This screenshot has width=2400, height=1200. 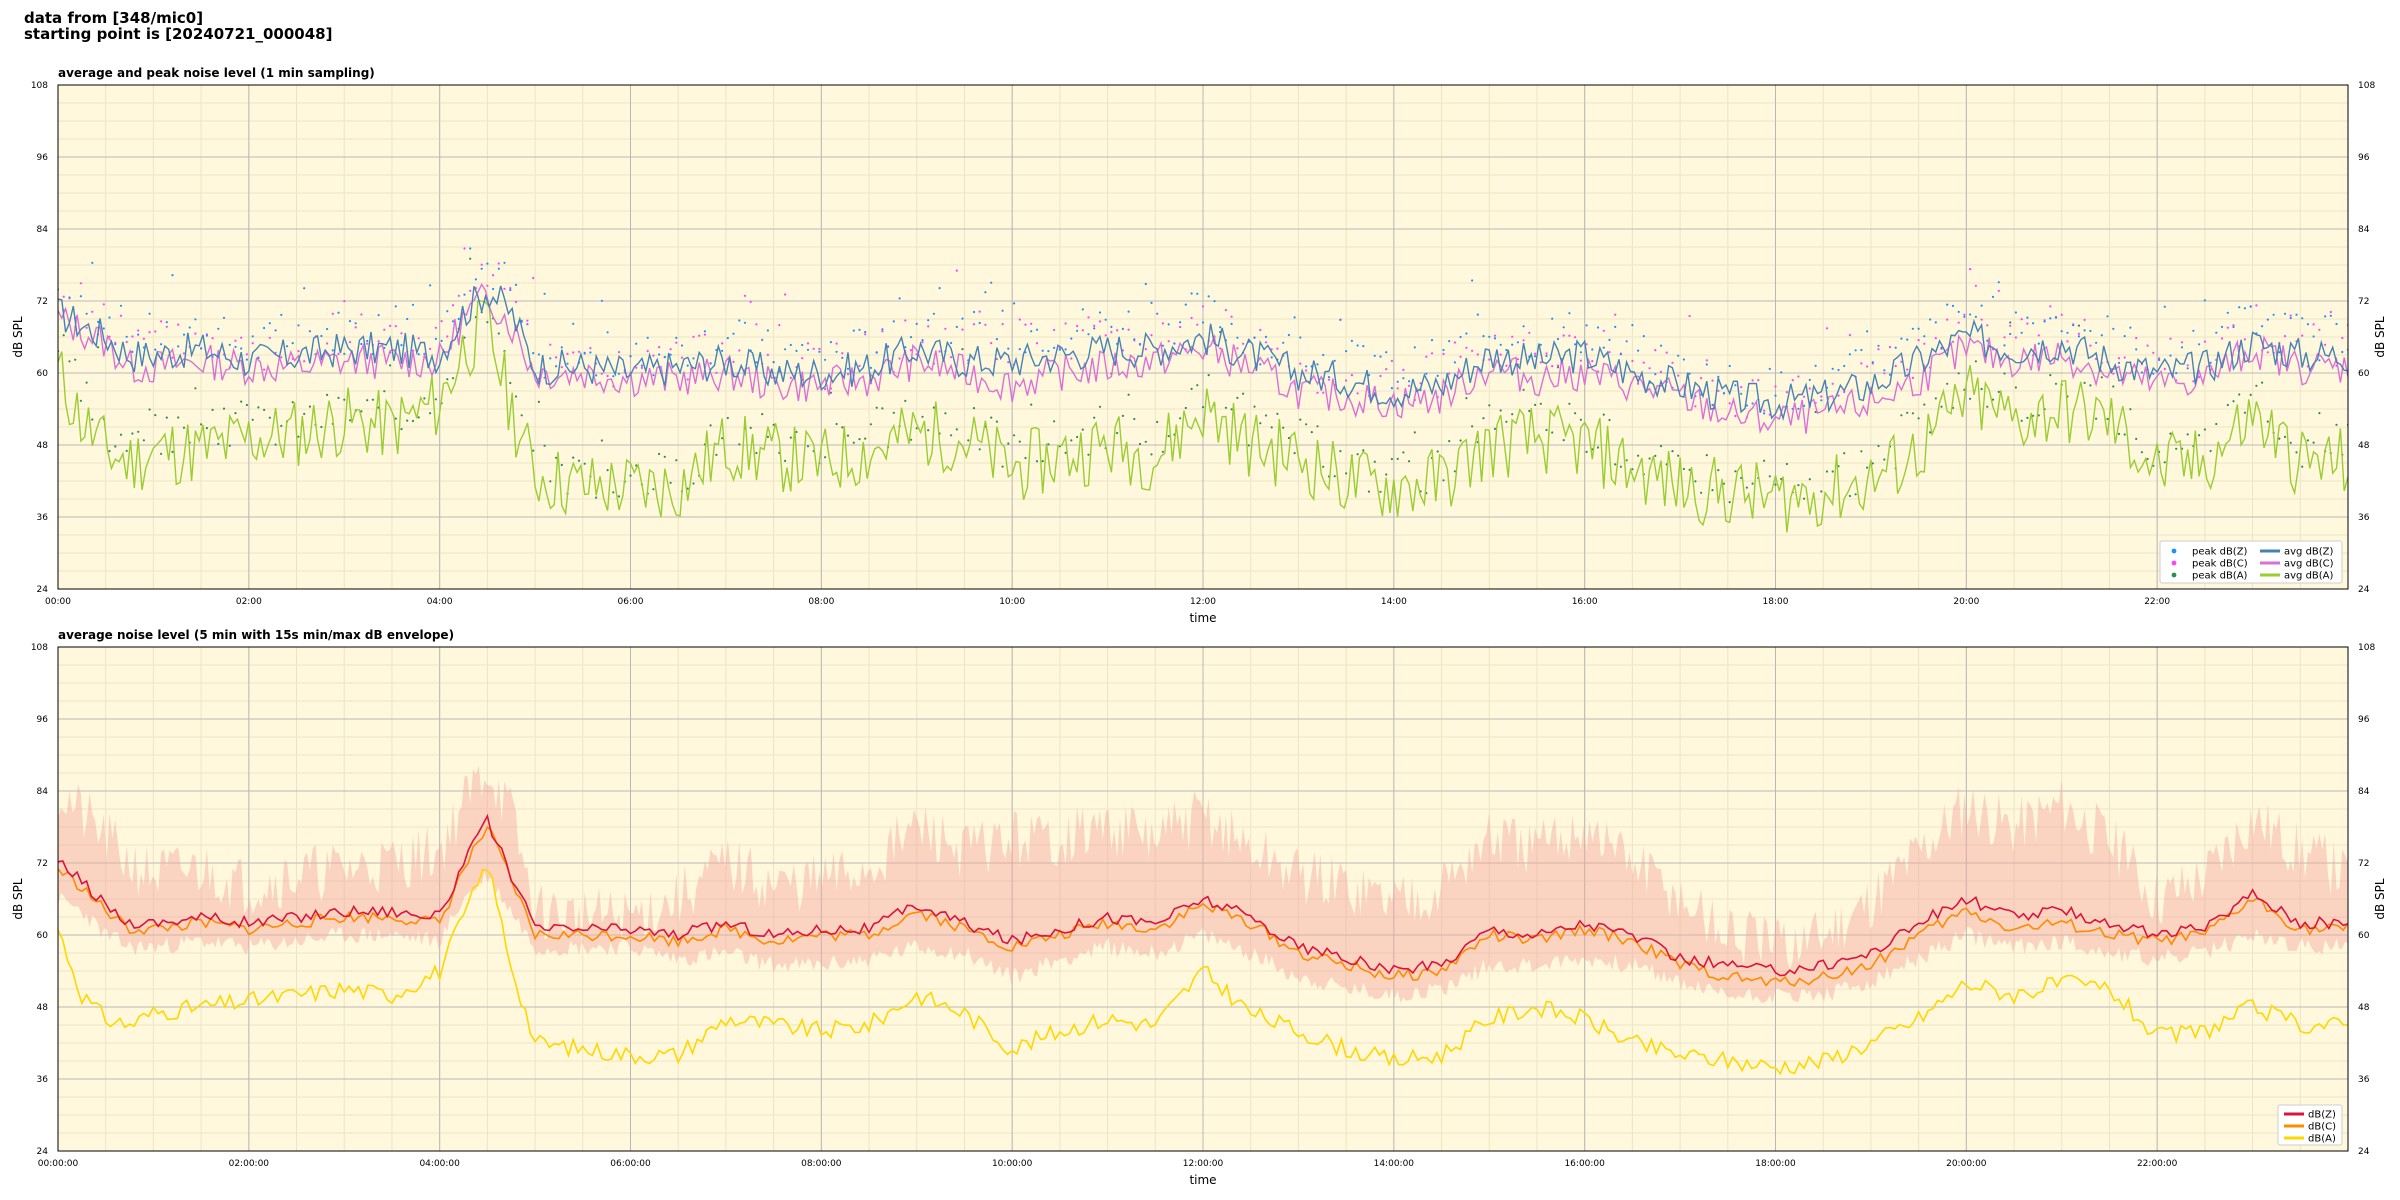 What do you see at coordinates (1202, 1180) in the screenshot?
I see `x-axis-label: time` at bounding box center [1202, 1180].